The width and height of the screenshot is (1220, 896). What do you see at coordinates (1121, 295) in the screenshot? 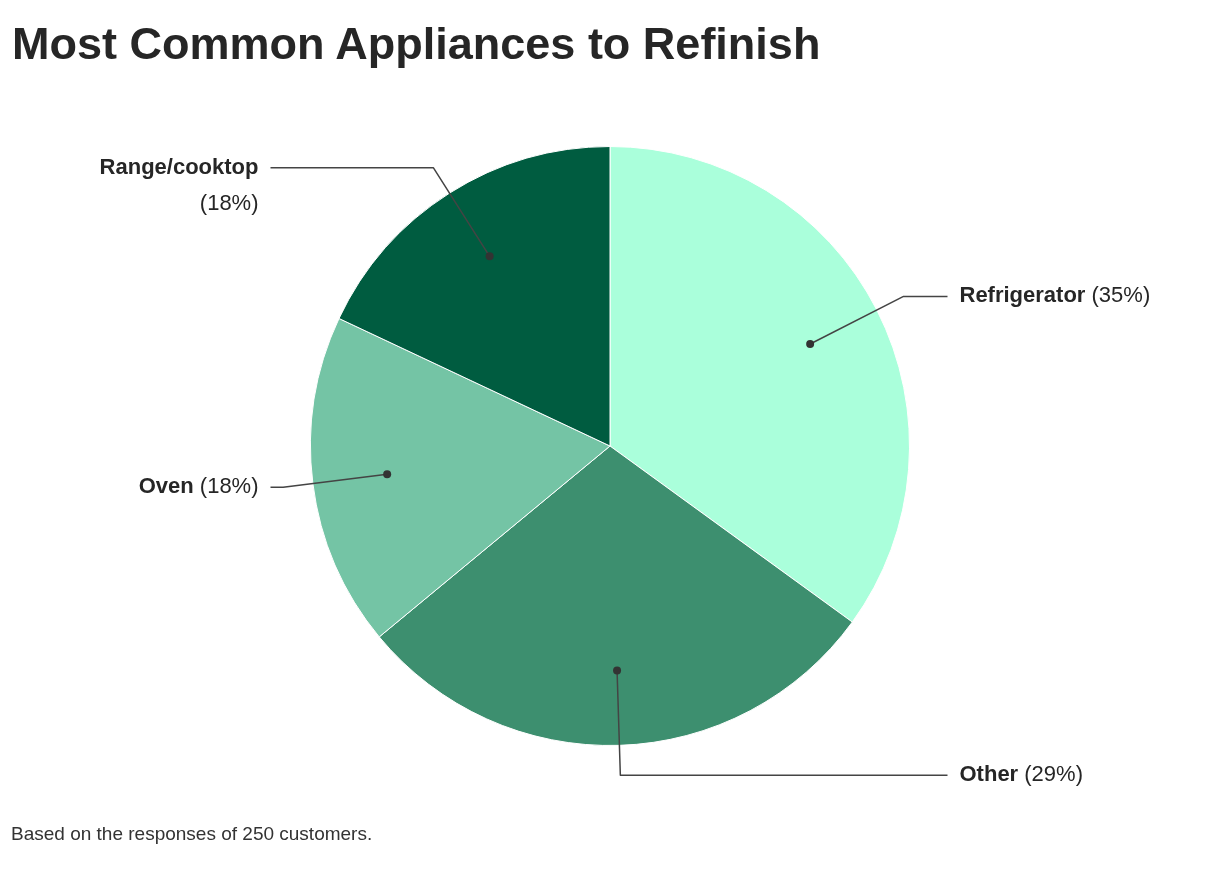
I see `data-label: (35%)` at bounding box center [1121, 295].